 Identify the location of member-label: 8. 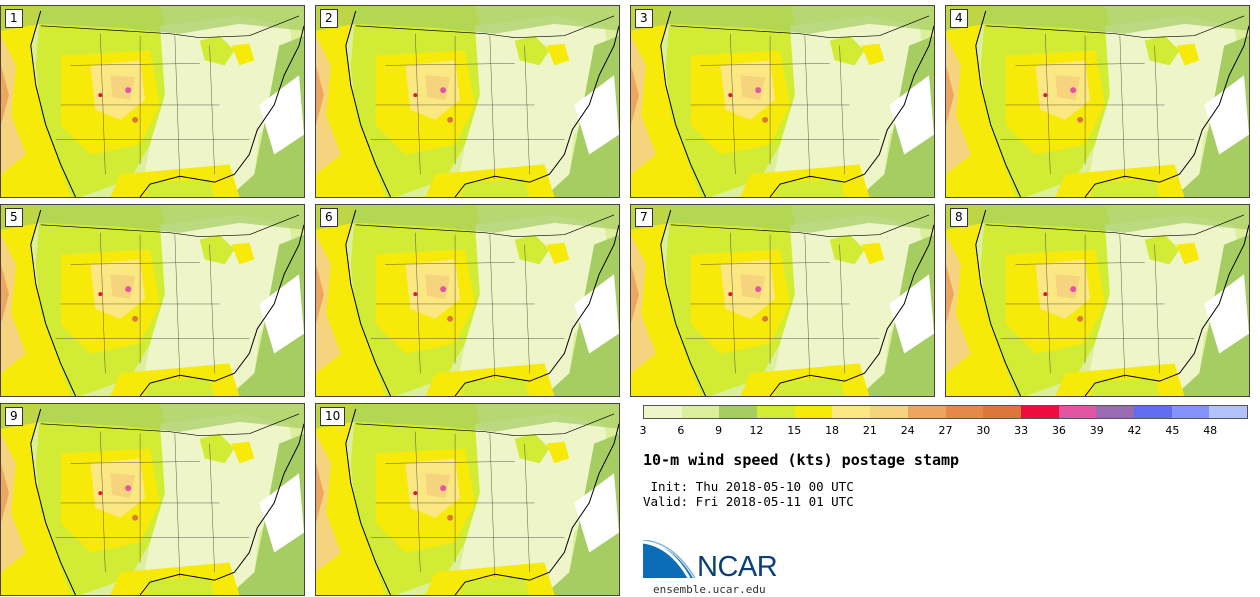
(959, 217).